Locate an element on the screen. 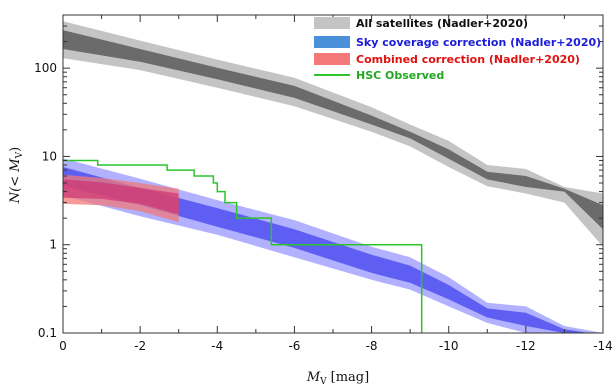 This screenshot has width=614, height=389. band-combined-correction-inner is located at coordinates (121, 197).